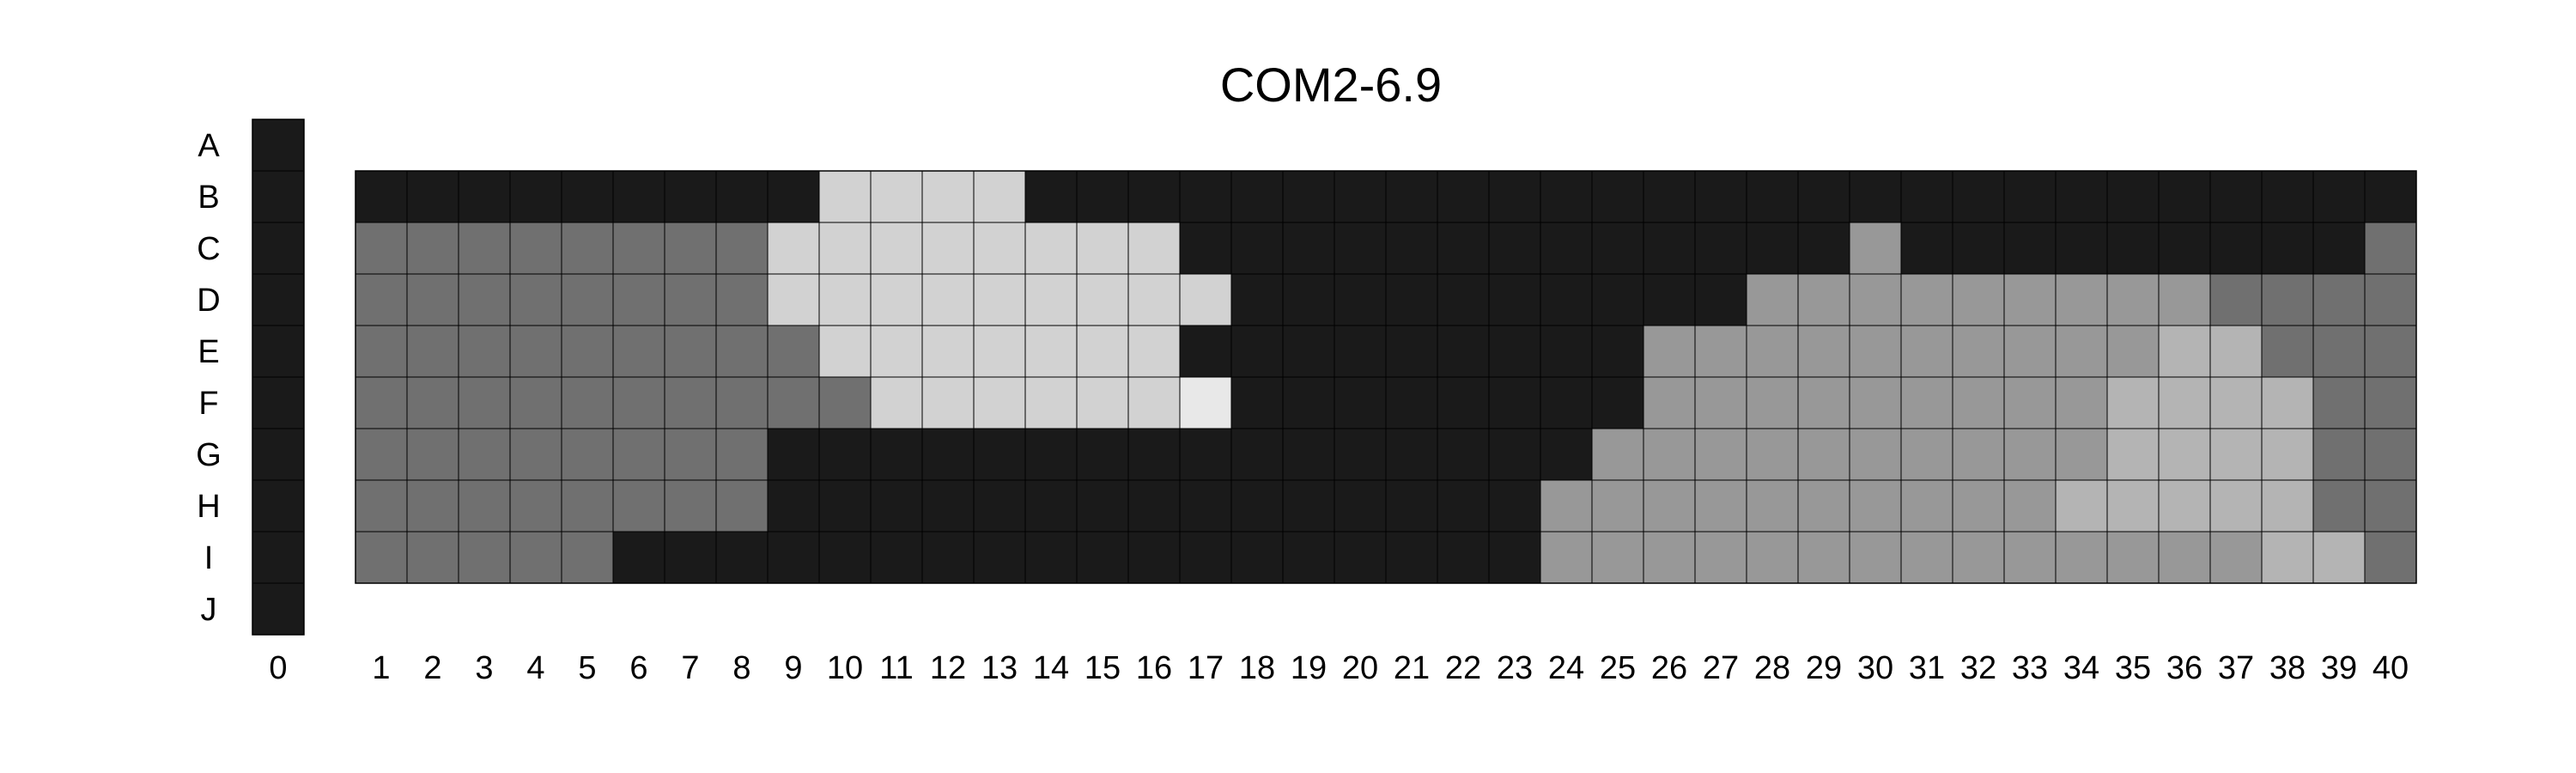 The image size is (2576, 773). I want to click on col-label-31: 31, so click(1927, 668).